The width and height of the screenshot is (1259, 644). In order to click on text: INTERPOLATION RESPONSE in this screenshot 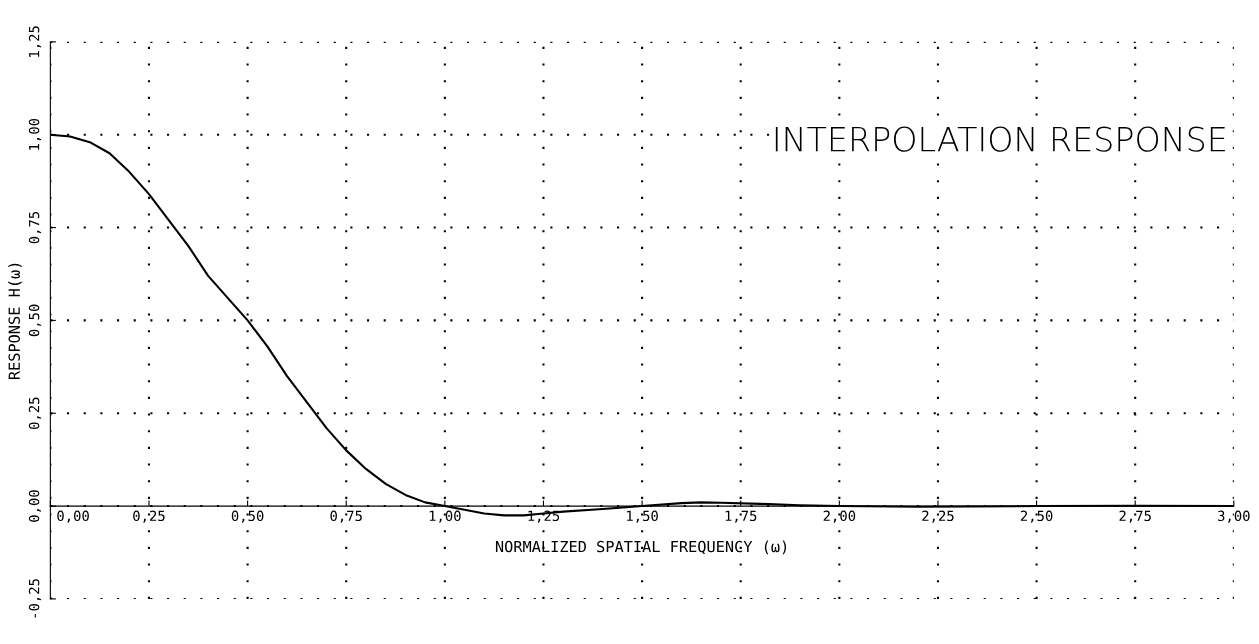, I will do `click(1000, 139)`.